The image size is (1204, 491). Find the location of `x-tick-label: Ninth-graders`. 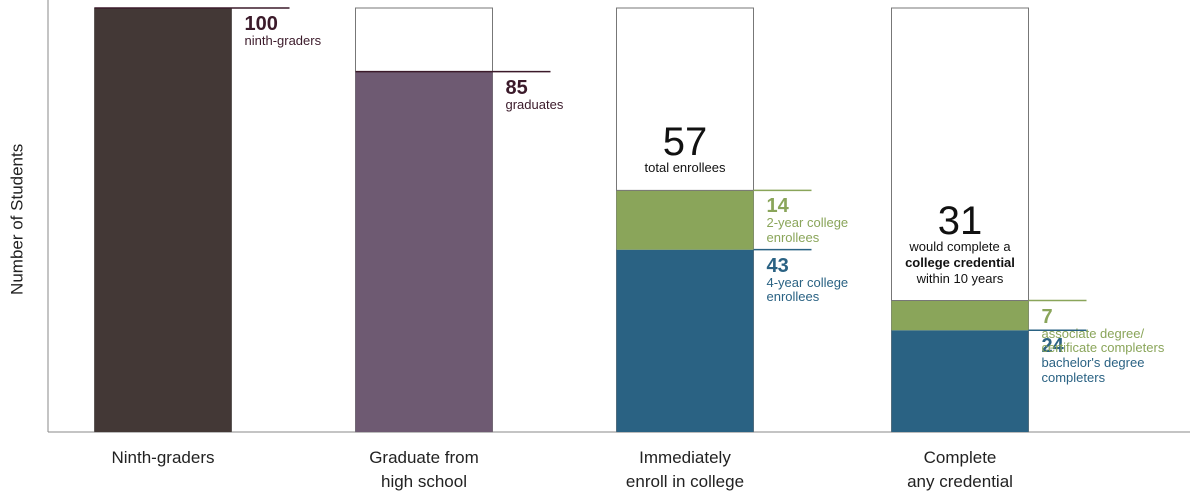

x-tick-label: Ninth-graders is located at coordinates (163, 457).